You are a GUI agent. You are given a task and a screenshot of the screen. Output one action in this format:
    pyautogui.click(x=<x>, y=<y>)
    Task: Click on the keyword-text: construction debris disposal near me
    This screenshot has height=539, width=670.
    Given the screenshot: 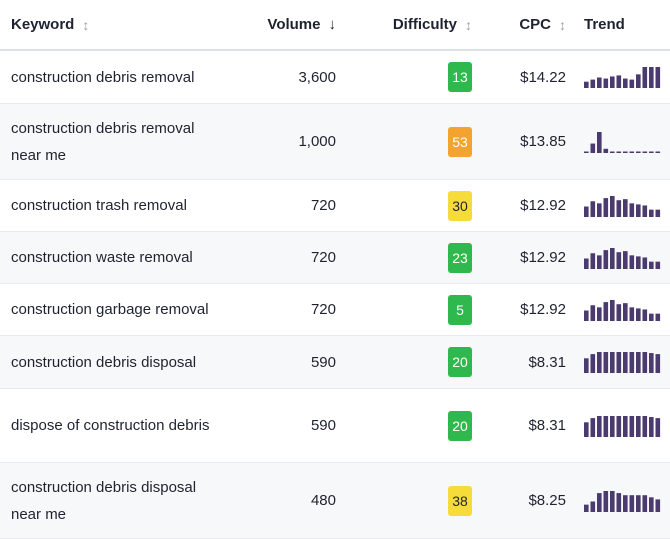 What is the action you would take?
    pyautogui.click(x=104, y=500)
    